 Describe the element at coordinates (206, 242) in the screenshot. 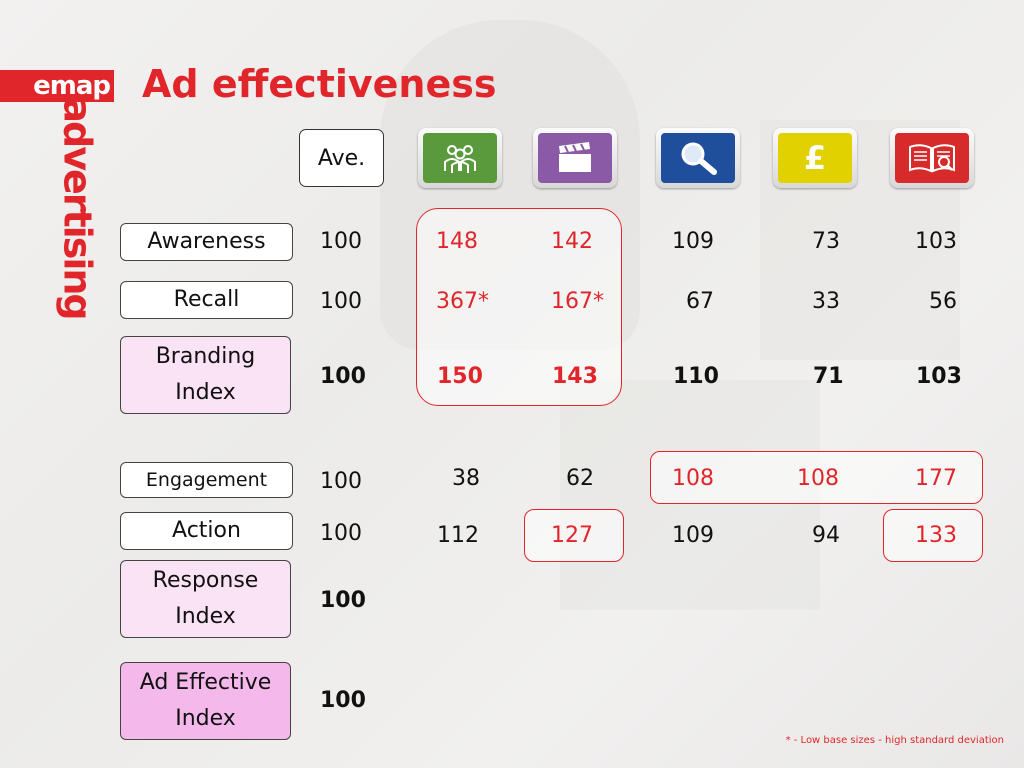

I see `row-label-awareness: Awareness` at that location.